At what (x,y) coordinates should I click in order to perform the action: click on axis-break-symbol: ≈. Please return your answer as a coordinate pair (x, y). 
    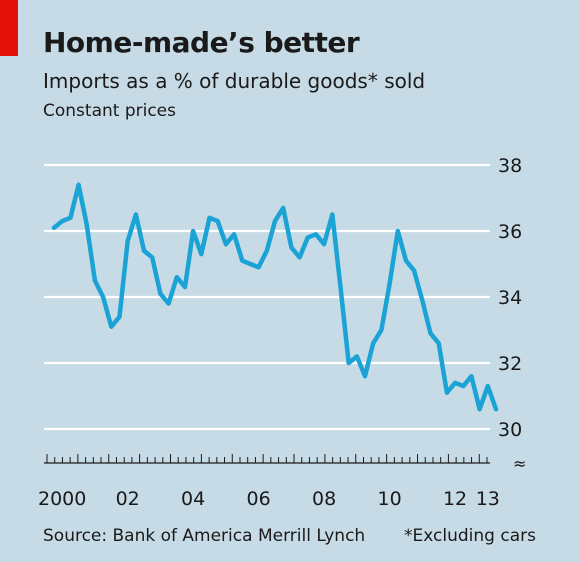
    Looking at the image, I should click on (519, 463).